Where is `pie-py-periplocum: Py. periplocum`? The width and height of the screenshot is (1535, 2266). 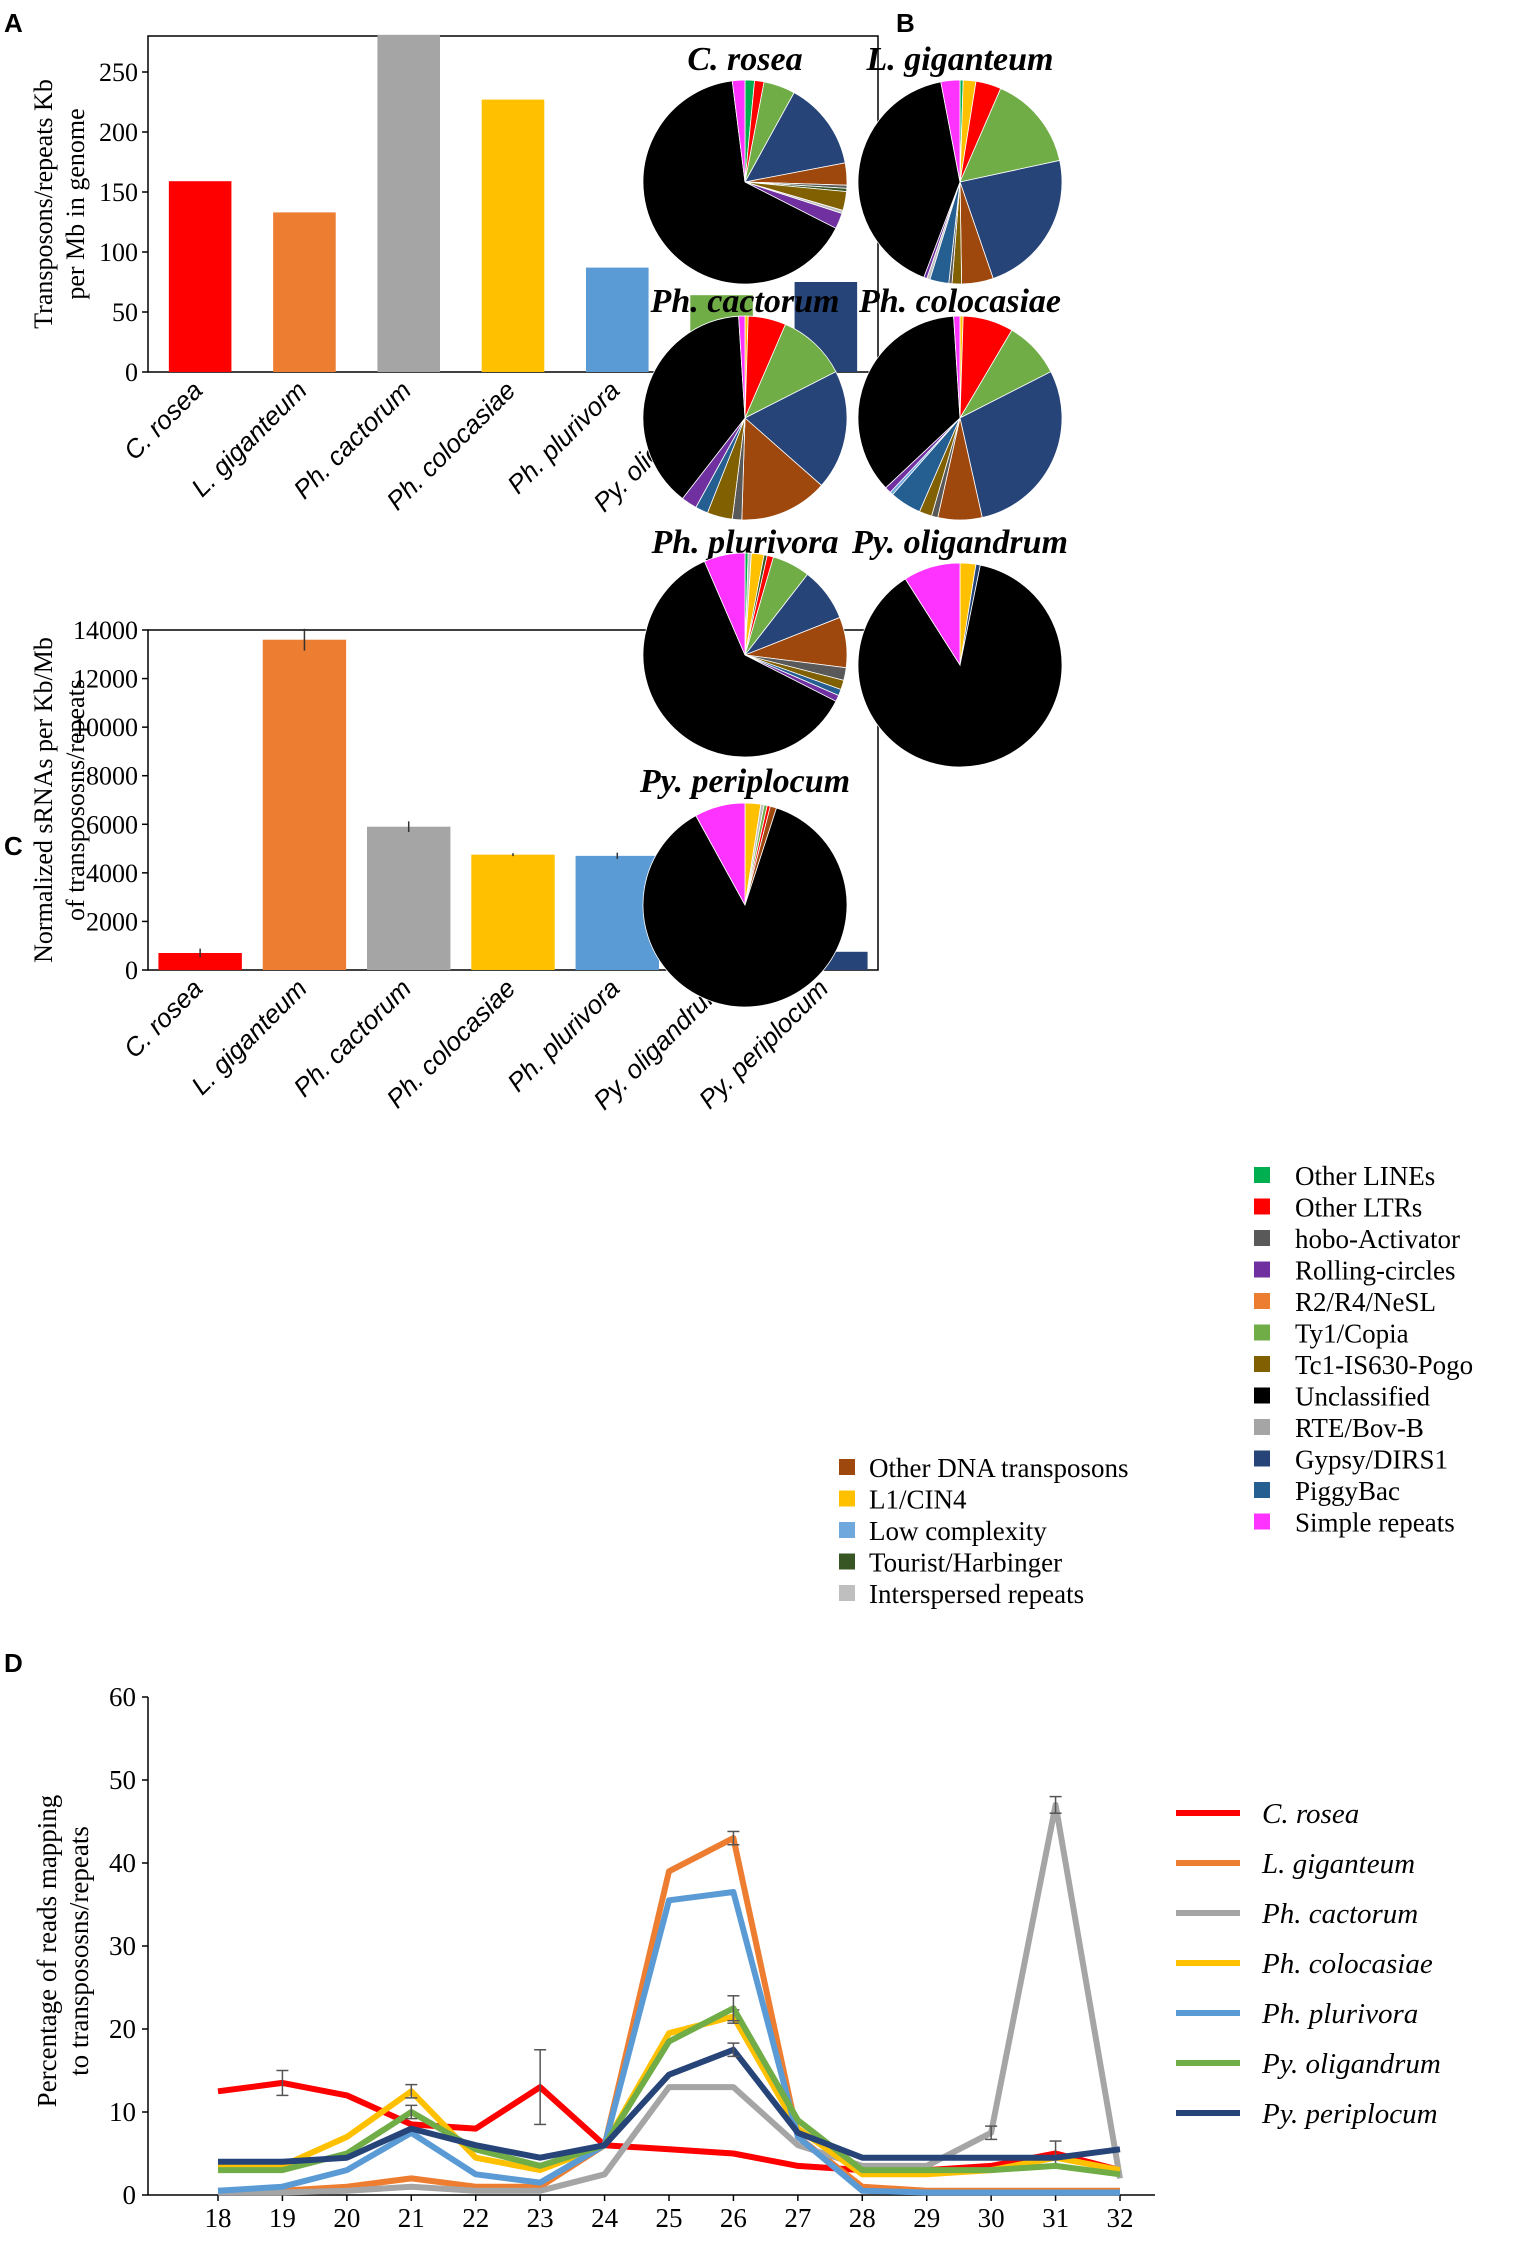 pie-py-periplocum: Py. periplocum is located at coordinates (744, 885).